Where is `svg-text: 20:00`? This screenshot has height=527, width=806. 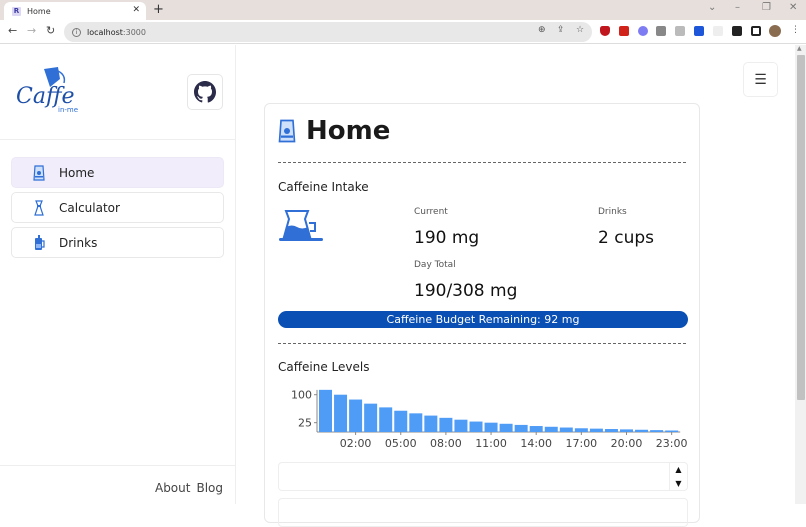
svg-text: 20:00 is located at coordinates (627, 443).